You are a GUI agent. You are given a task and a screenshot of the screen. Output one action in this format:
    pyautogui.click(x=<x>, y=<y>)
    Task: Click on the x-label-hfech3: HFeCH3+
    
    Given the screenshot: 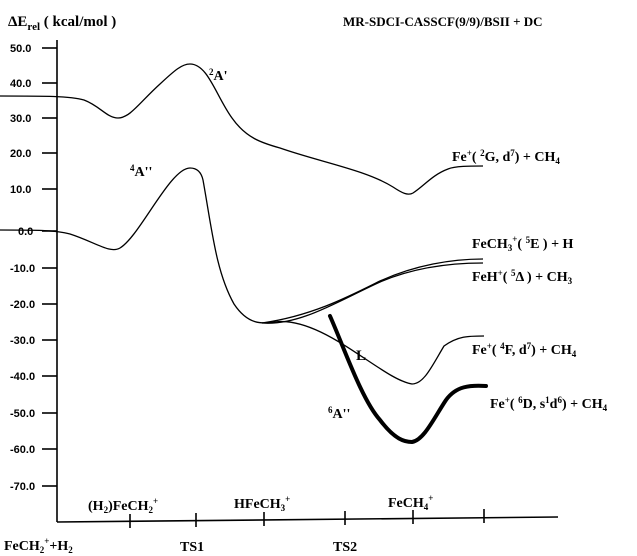 What is the action you would take?
    pyautogui.click(x=262, y=503)
    